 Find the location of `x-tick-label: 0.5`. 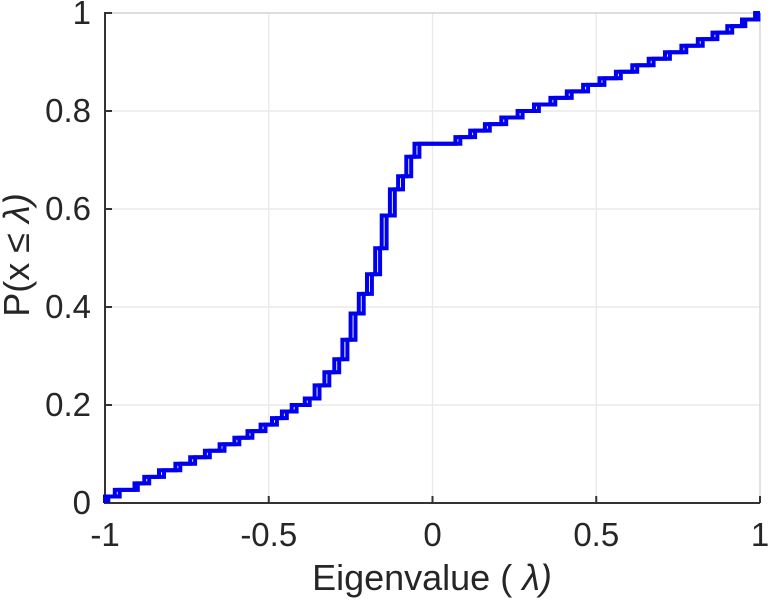

x-tick-label: 0.5 is located at coordinates (596, 534).